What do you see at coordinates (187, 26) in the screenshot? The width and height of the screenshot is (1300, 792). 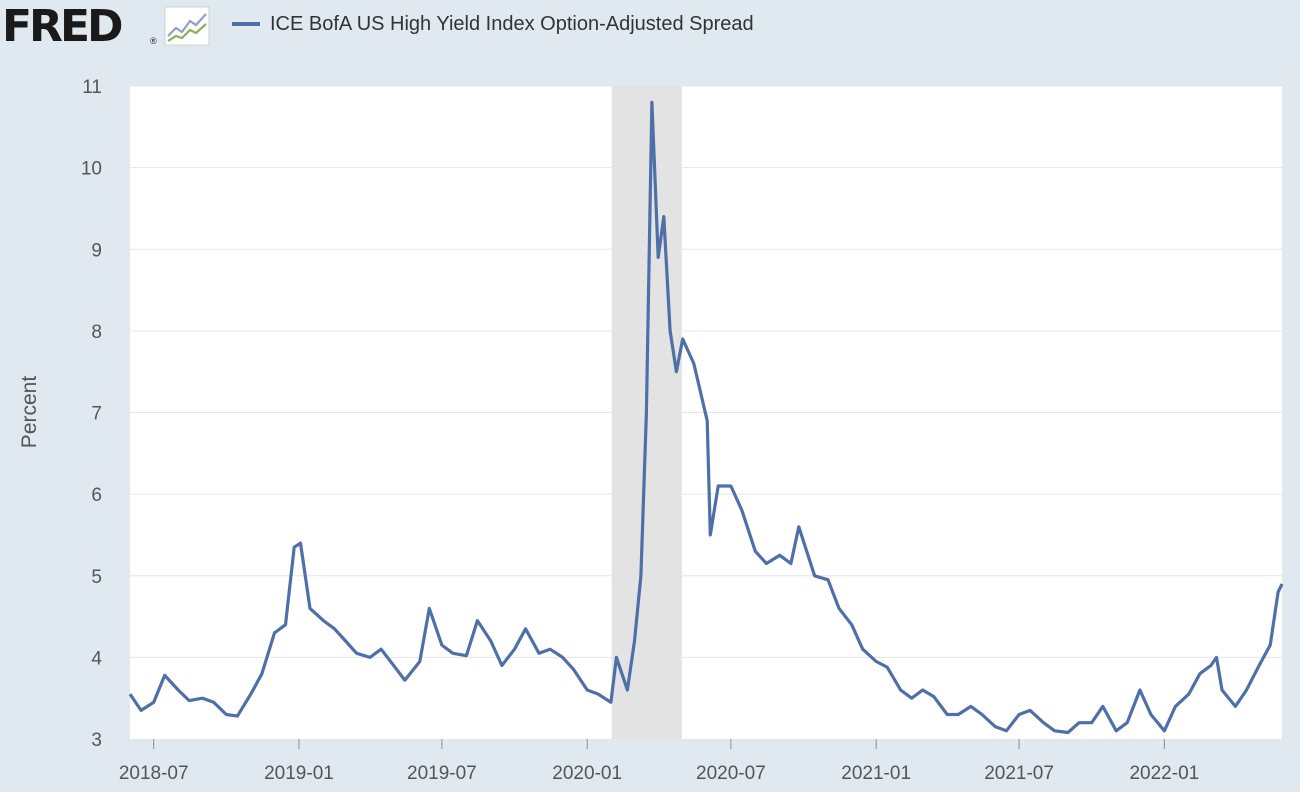 I see `line-graph-icon` at bounding box center [187, 26].